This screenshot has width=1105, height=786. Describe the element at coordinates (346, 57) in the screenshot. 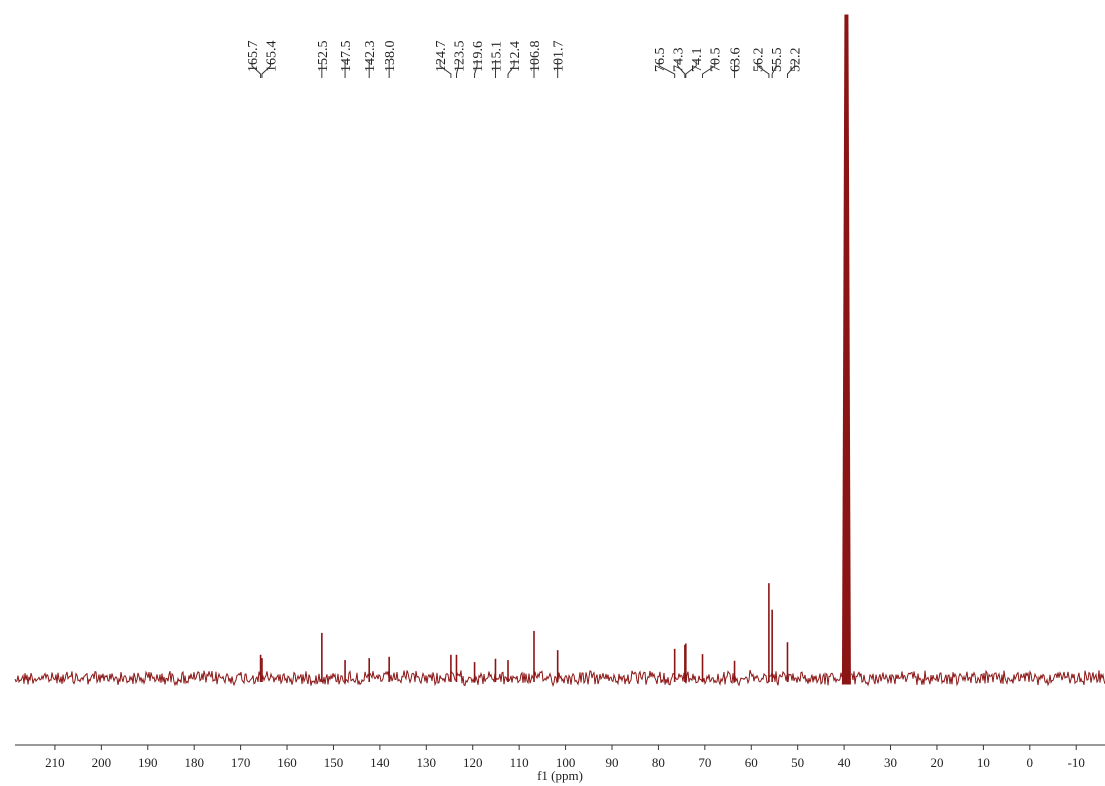

I see `peak-label: 147.5` at that location.